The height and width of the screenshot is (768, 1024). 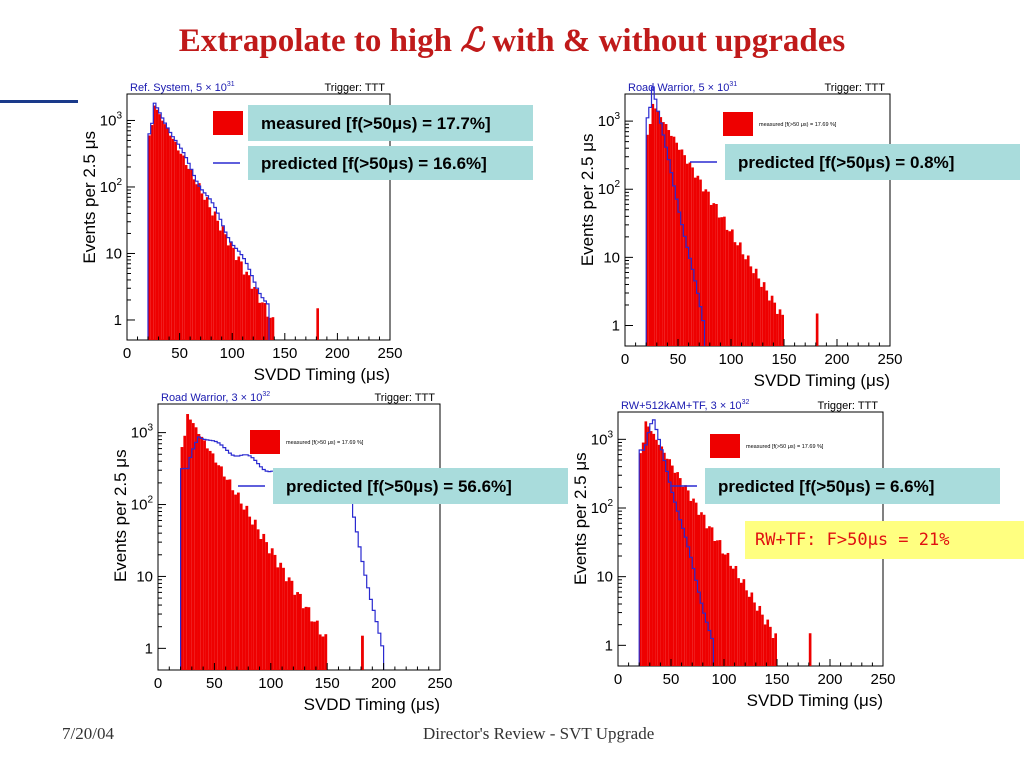 What do you see at coordinates (472, 41) in the screenshot?
I see `luminosity-symbol: ℒ` at bounding box center [472, 41].